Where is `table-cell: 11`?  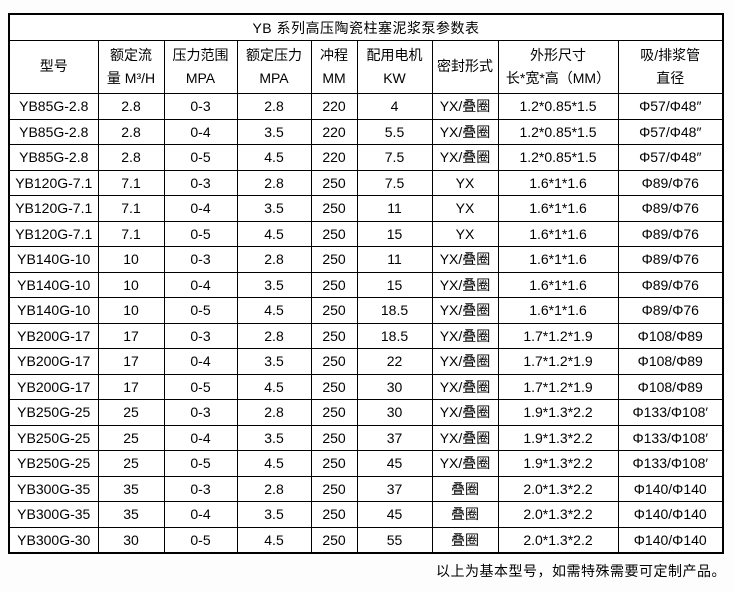
table-cell: 11 is located at coordinates (394, 259).